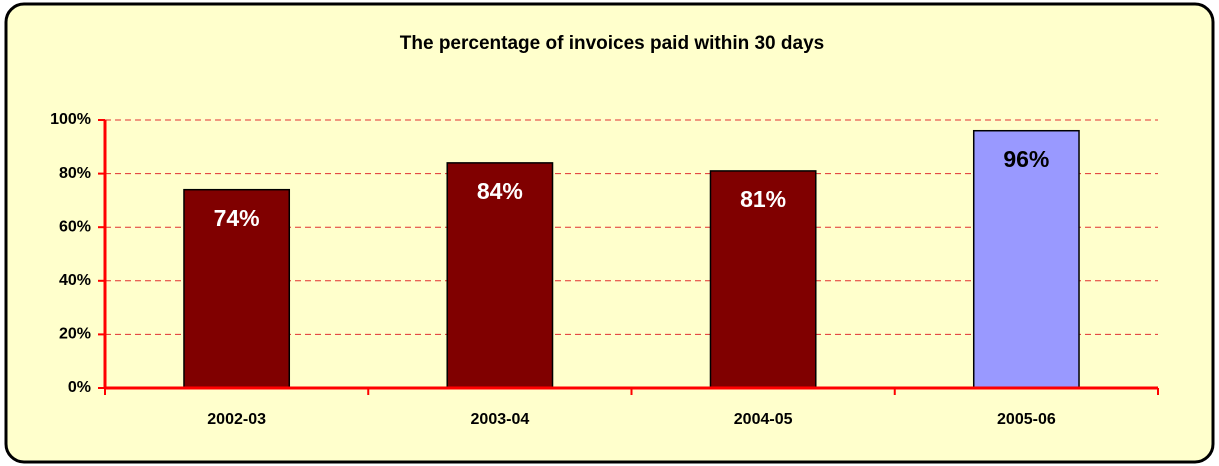  I want to click on data-label: 84%, so click(500, 191).